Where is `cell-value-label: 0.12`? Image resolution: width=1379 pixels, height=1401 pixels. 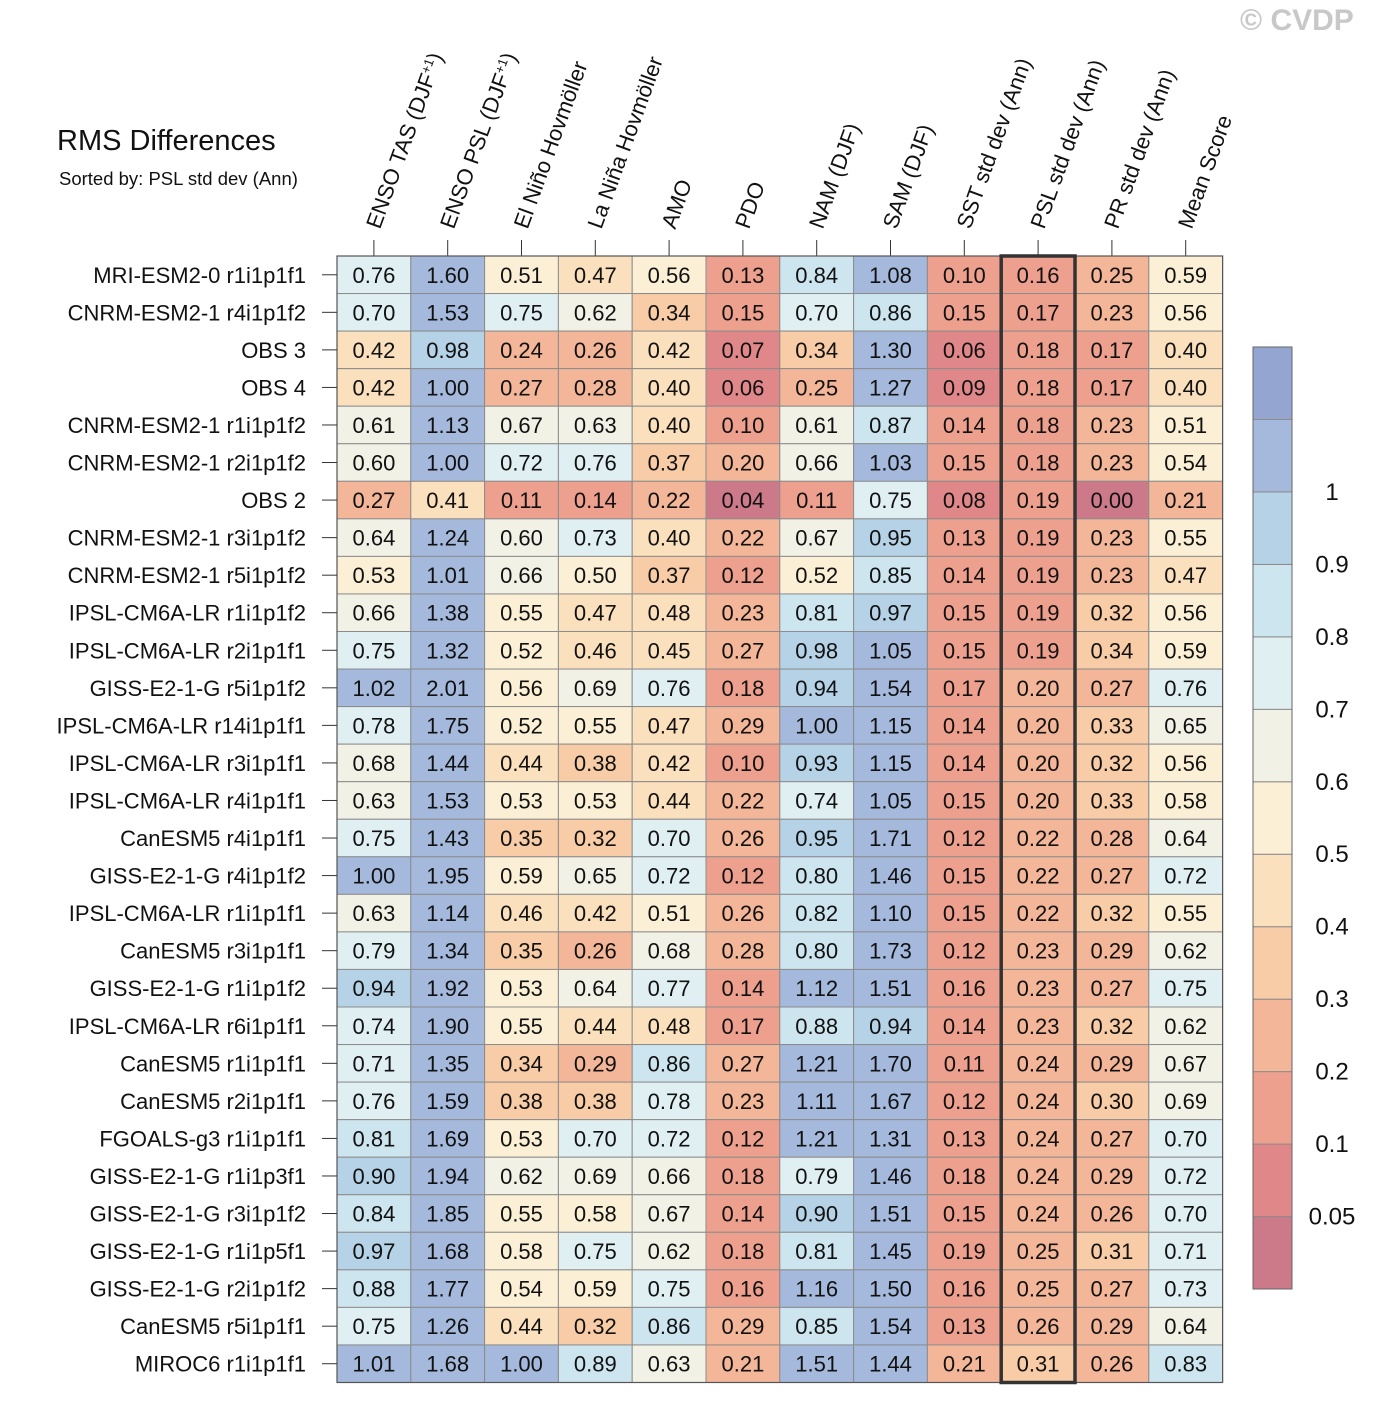
cell-value-label: 0.12 is located at coordinates (964, 951).